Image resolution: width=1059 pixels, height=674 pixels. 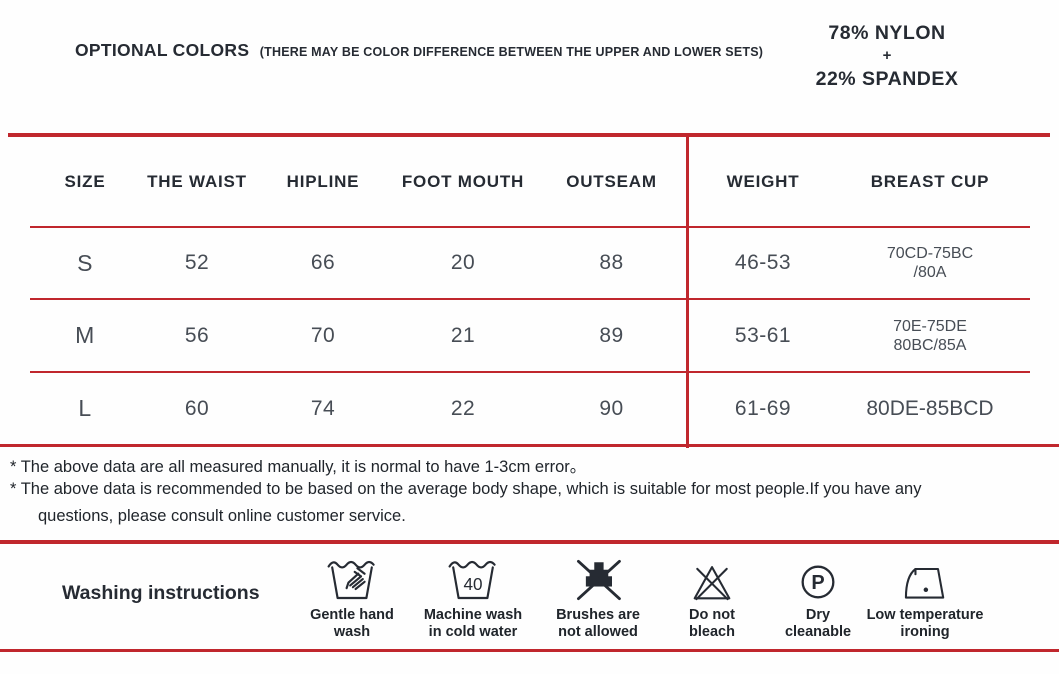 What do you see at coordinates (930, 181) in the screenshot?
I see `column-header-breast-cup: BREAST CUP` at bounding box center [930, 181].